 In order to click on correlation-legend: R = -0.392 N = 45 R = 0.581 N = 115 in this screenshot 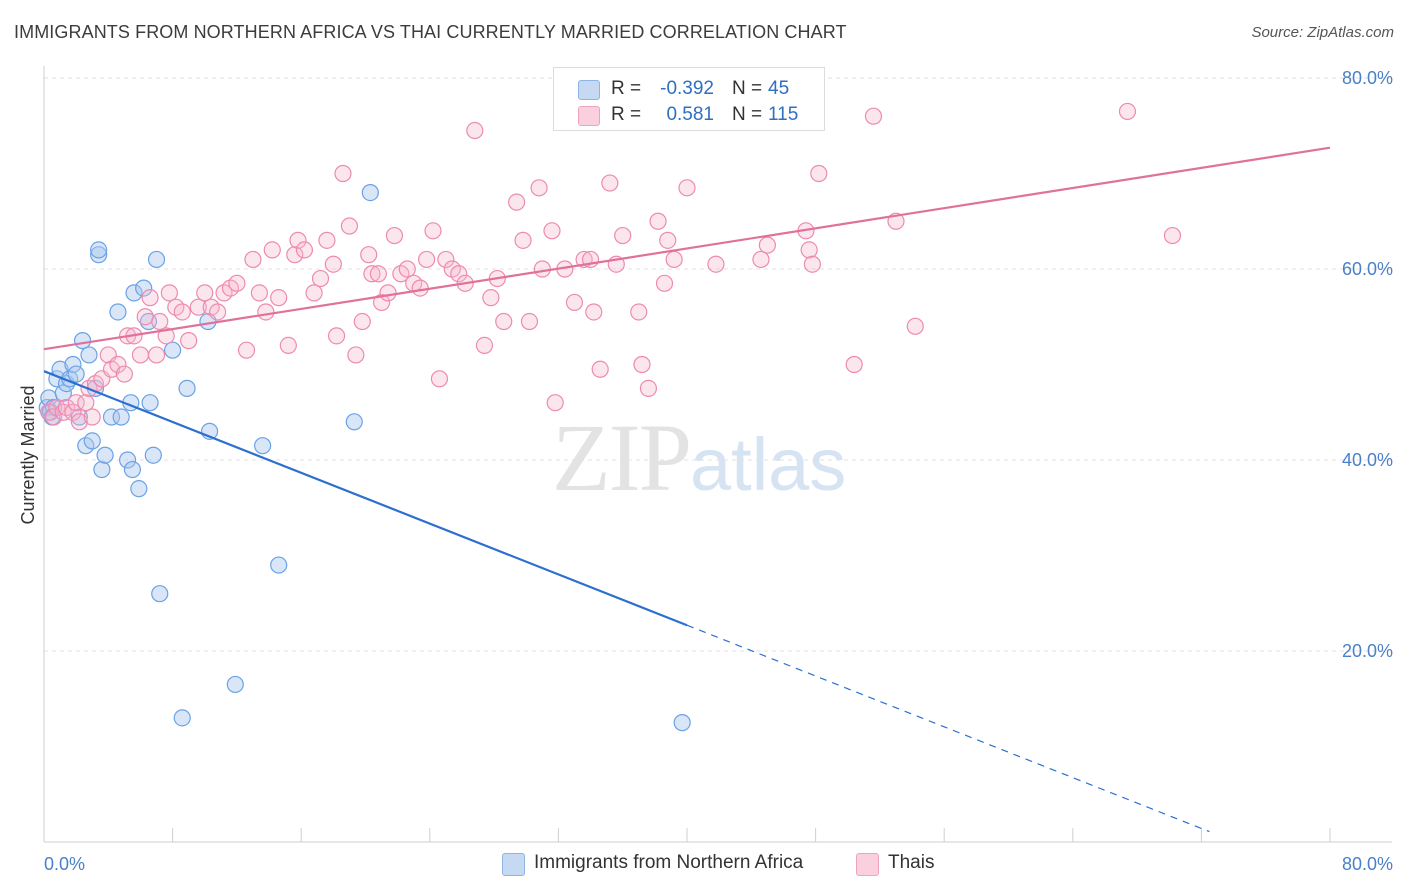, I will do `click(689, 99)`.